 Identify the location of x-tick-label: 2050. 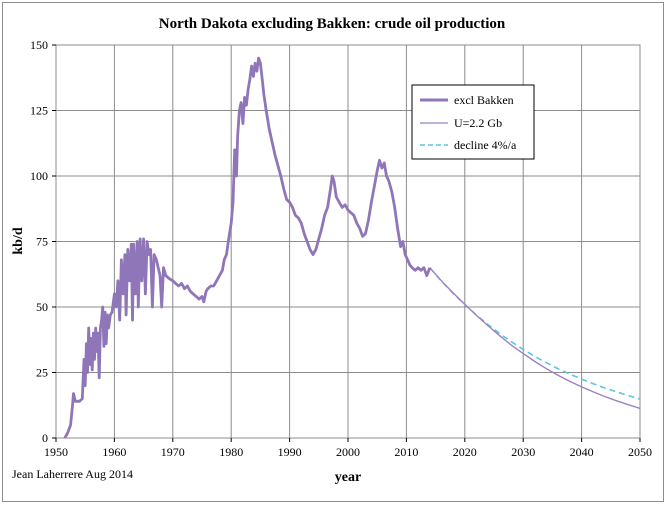
(640, 452).